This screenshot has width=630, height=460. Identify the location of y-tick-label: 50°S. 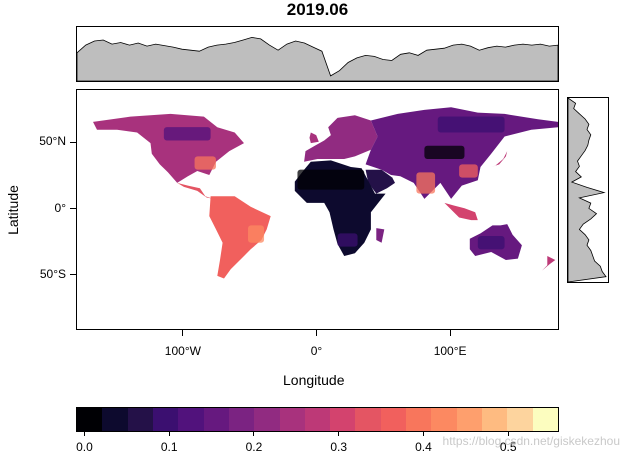
(52, 273).